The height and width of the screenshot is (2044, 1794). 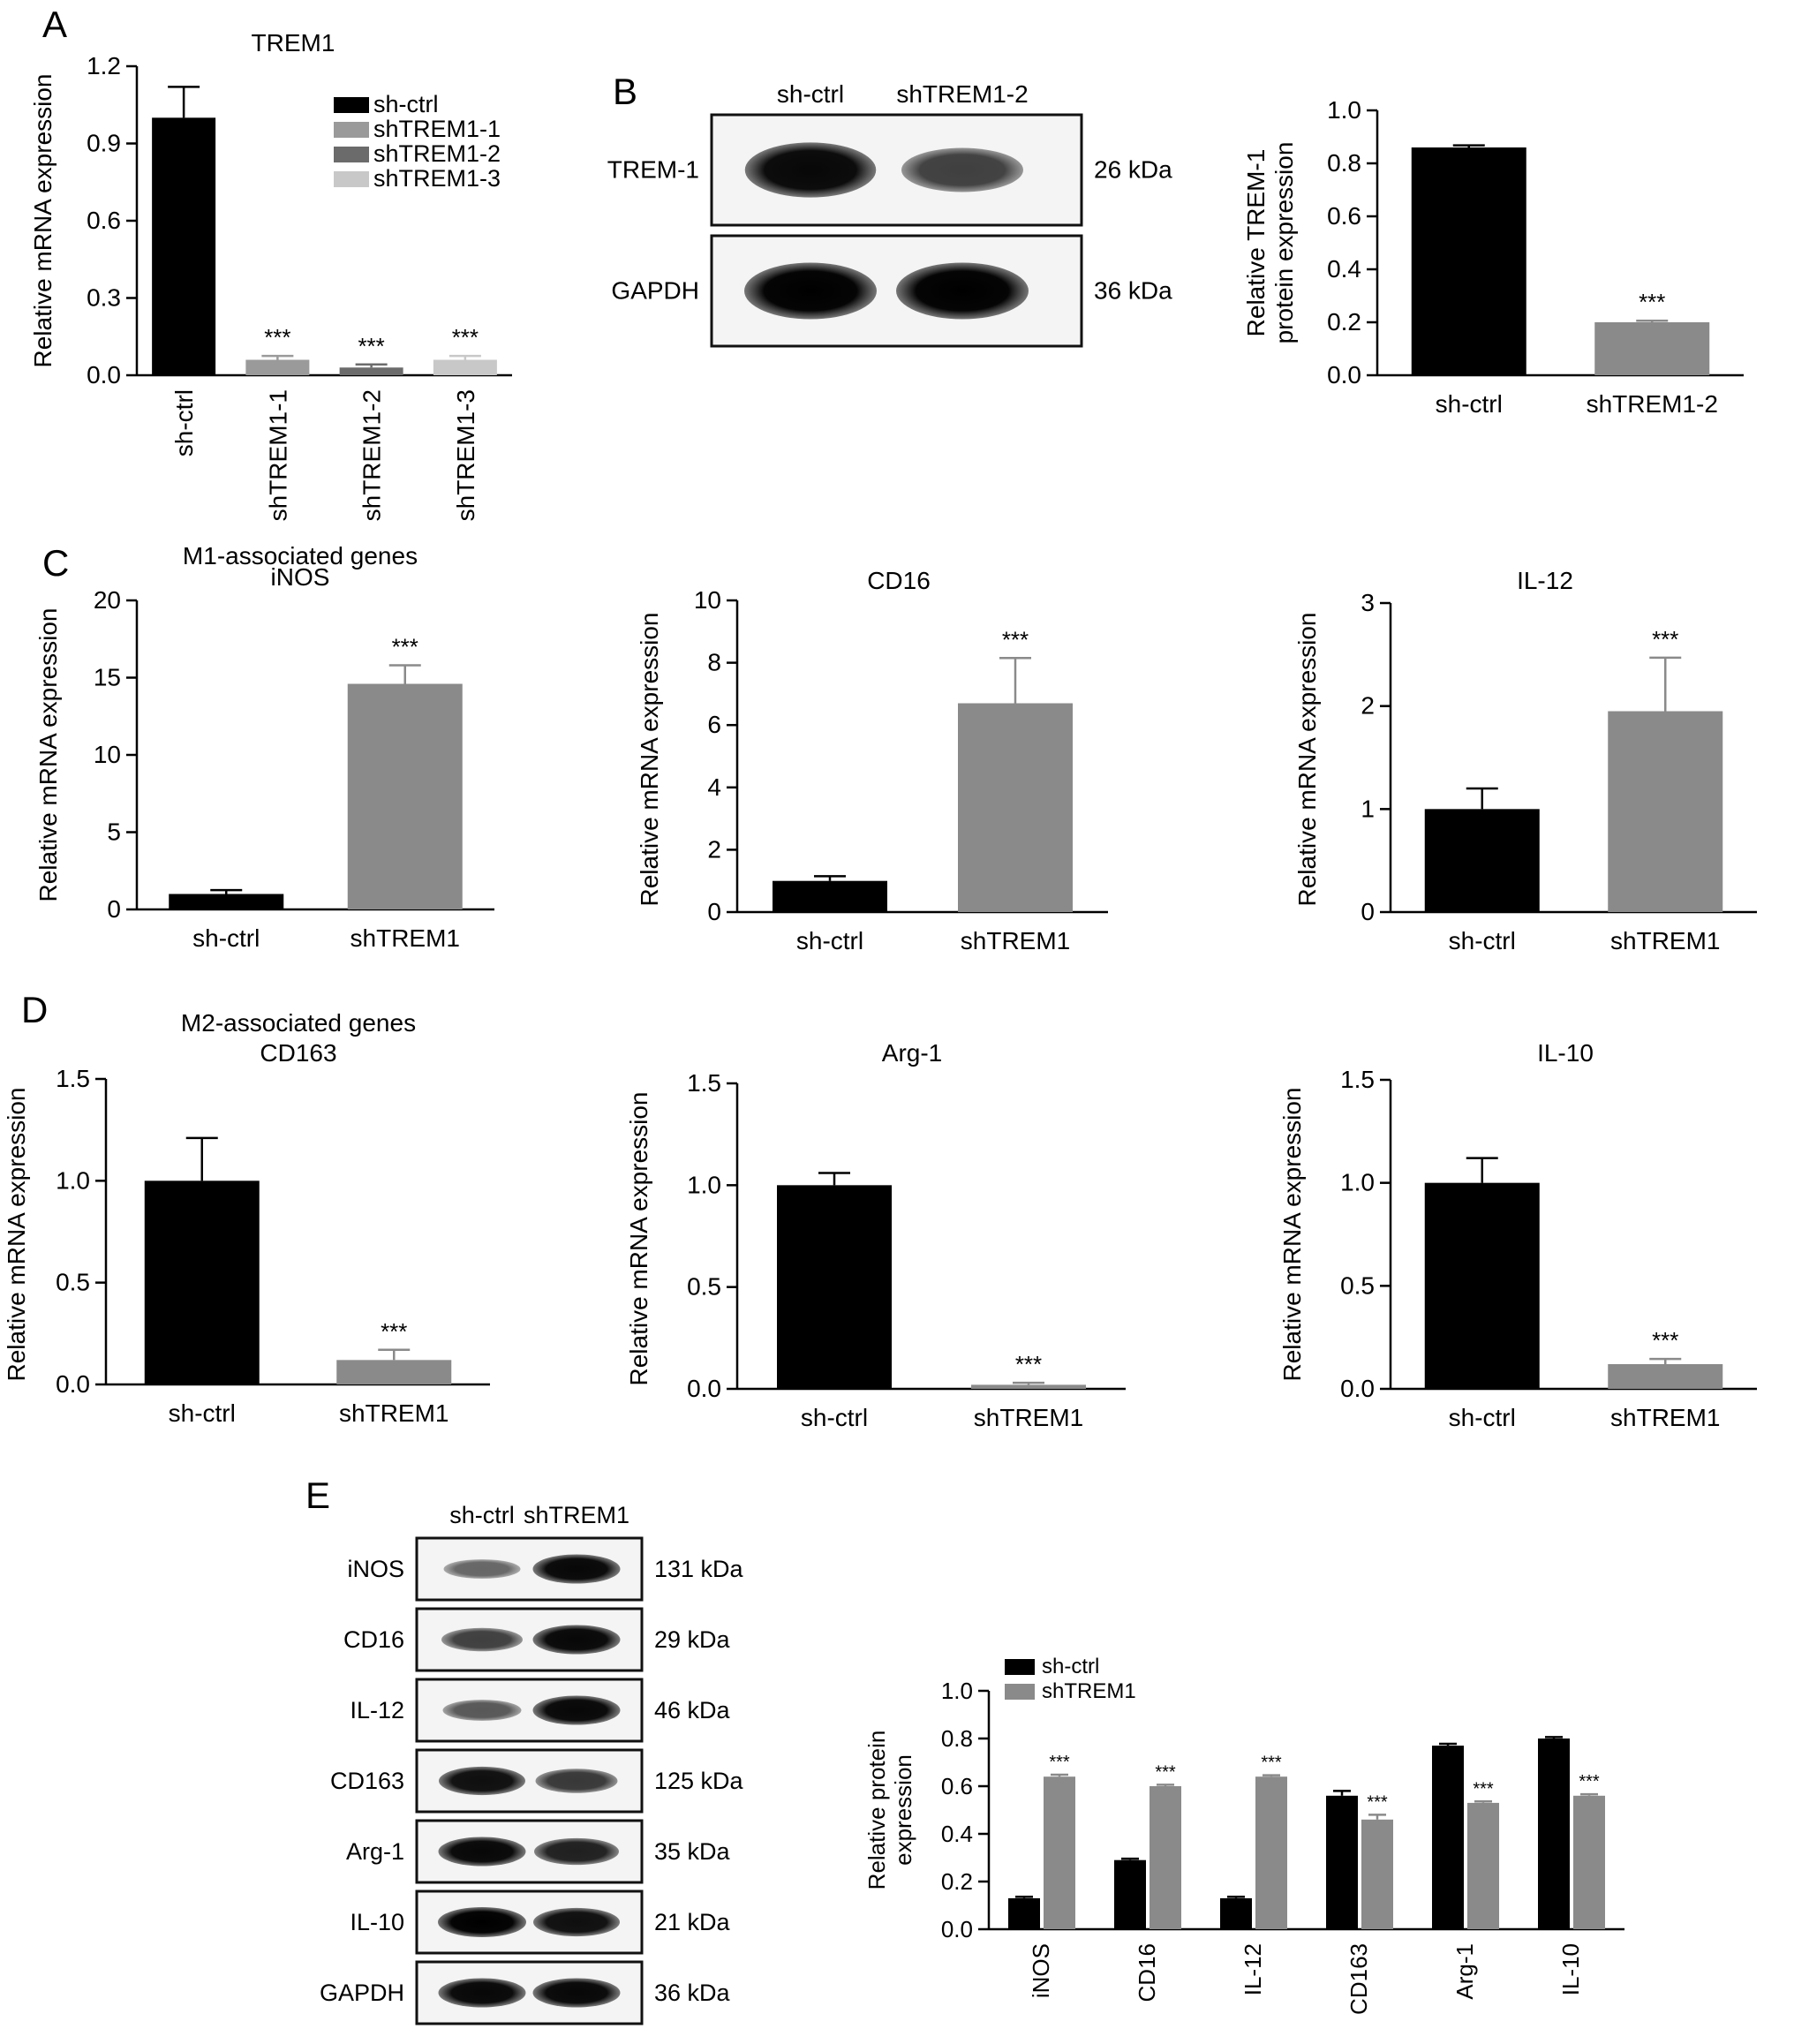 I want to click on panel-letter-c: C, so click(x=55, y=563).